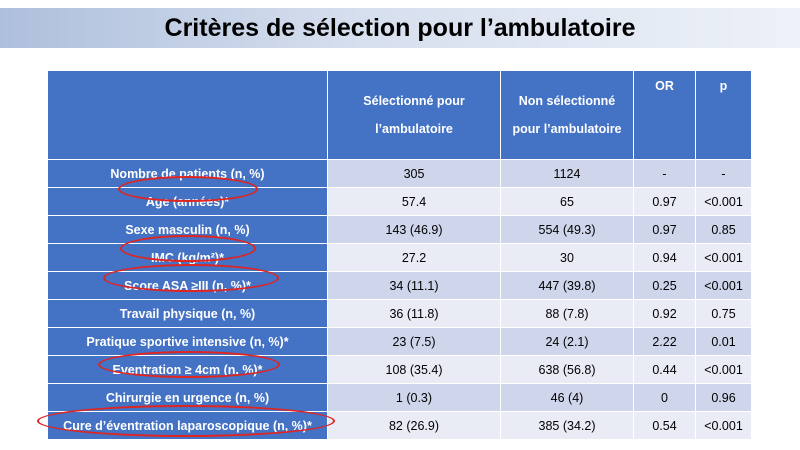  I want to click on cell-not-selected: 24 (2.1), so click(567, 341).